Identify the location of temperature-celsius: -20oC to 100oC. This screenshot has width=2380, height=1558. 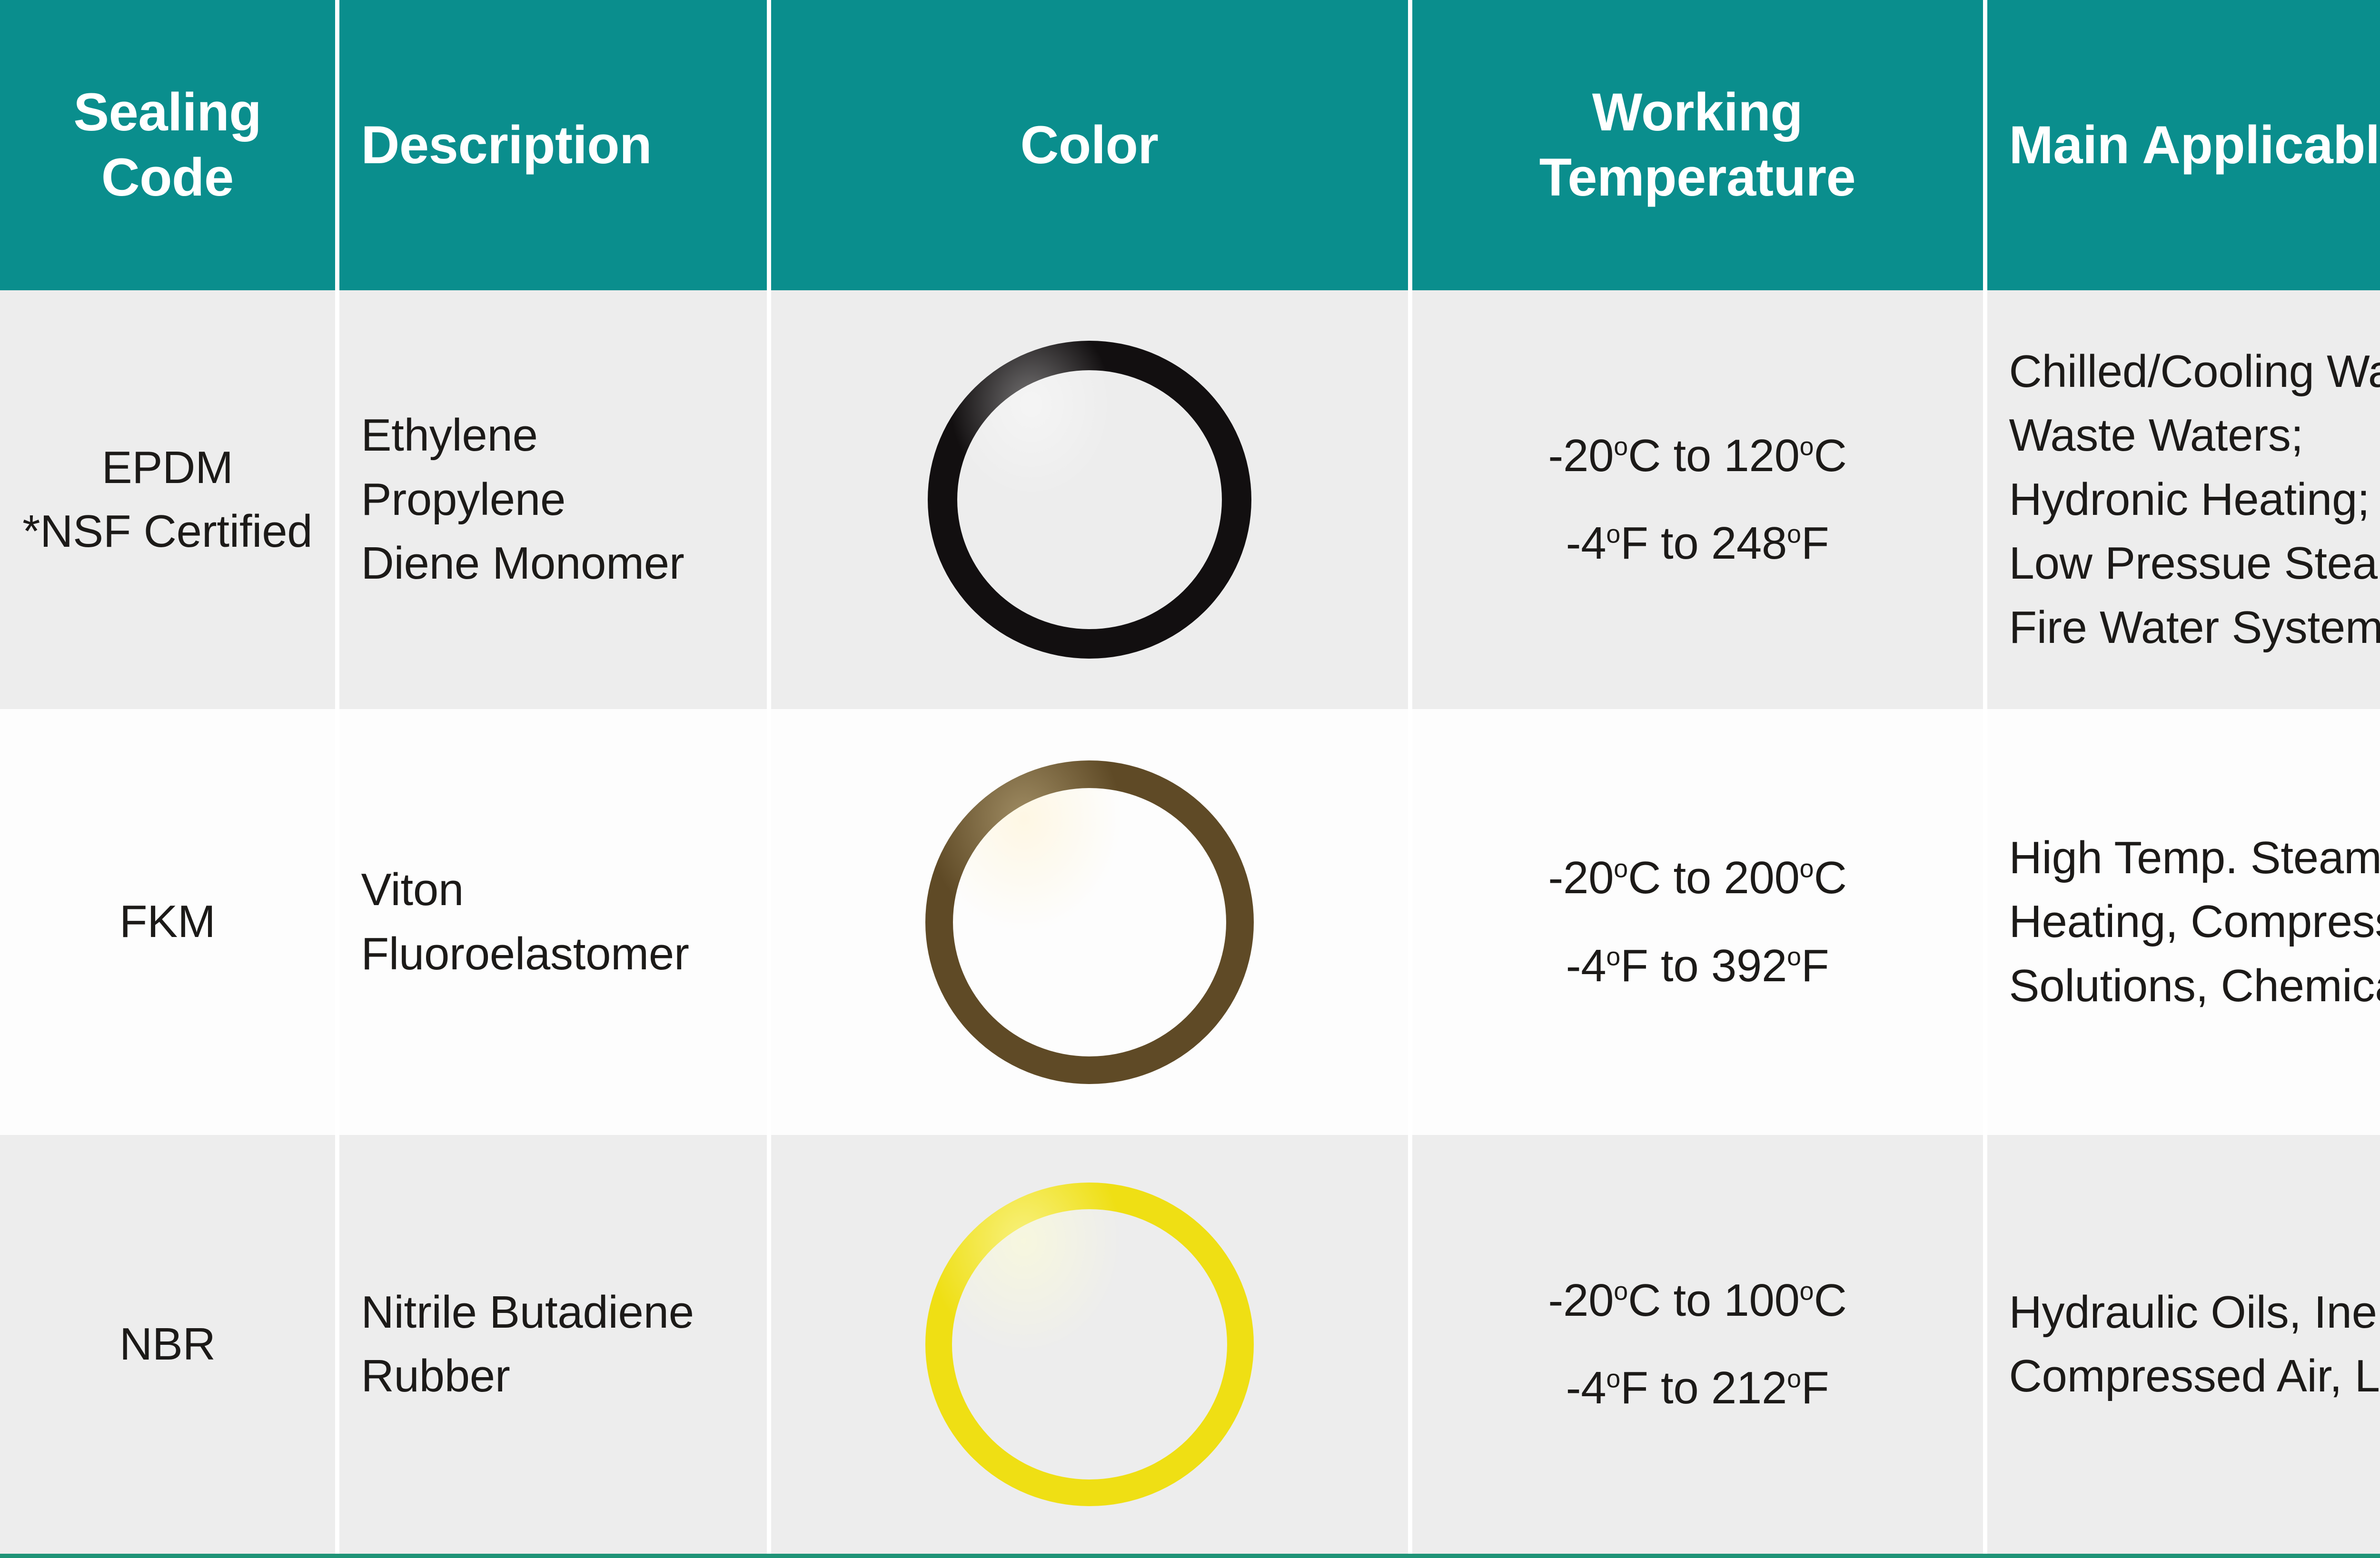
(1697, 1301).